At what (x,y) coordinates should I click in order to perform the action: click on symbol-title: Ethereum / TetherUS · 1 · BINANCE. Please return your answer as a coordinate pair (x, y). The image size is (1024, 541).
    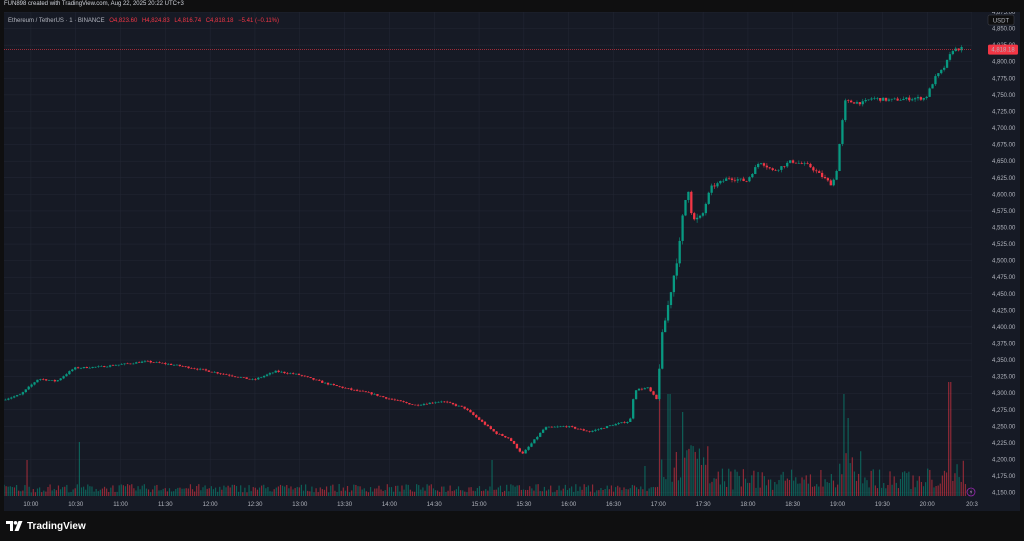
    Looking at the image, I should click on (56, 21).